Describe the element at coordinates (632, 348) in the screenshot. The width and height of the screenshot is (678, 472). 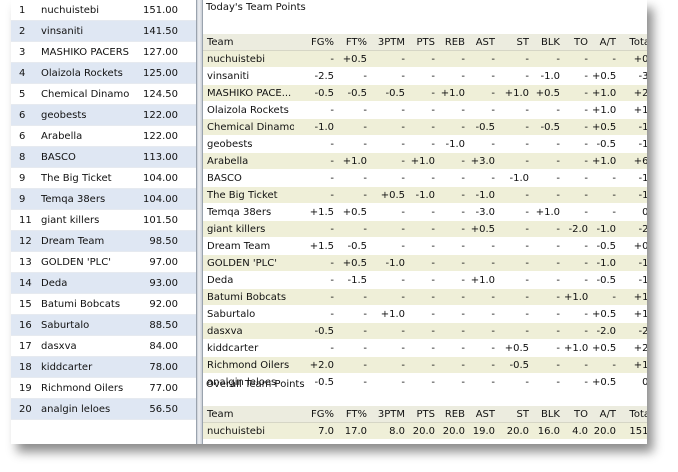
I see `value-cell: +2.0` at that location.